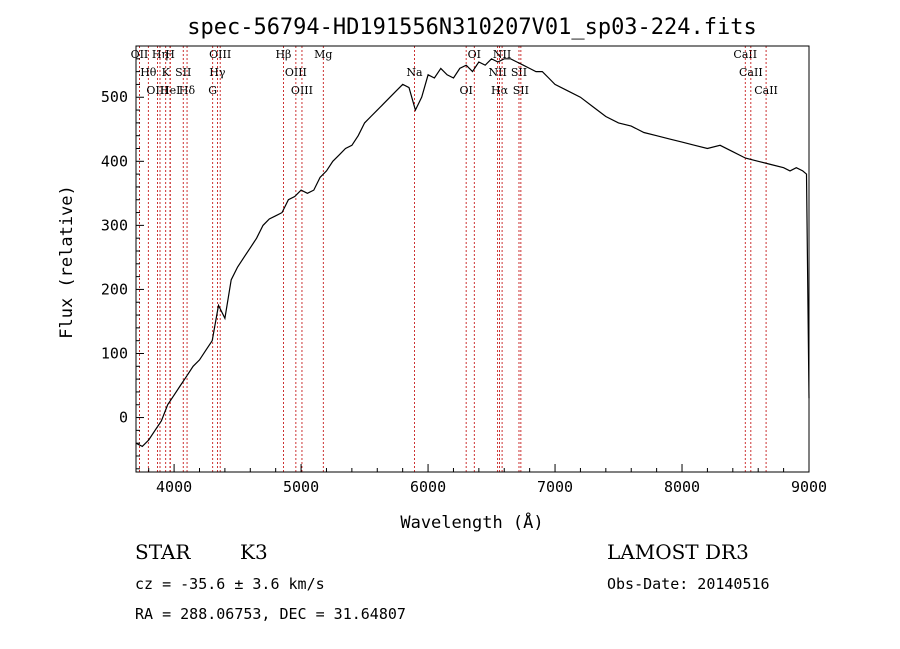  Describe the element at coordinates (114, 225) in the screenshot. I see `y-tick-label: 300` at that location.